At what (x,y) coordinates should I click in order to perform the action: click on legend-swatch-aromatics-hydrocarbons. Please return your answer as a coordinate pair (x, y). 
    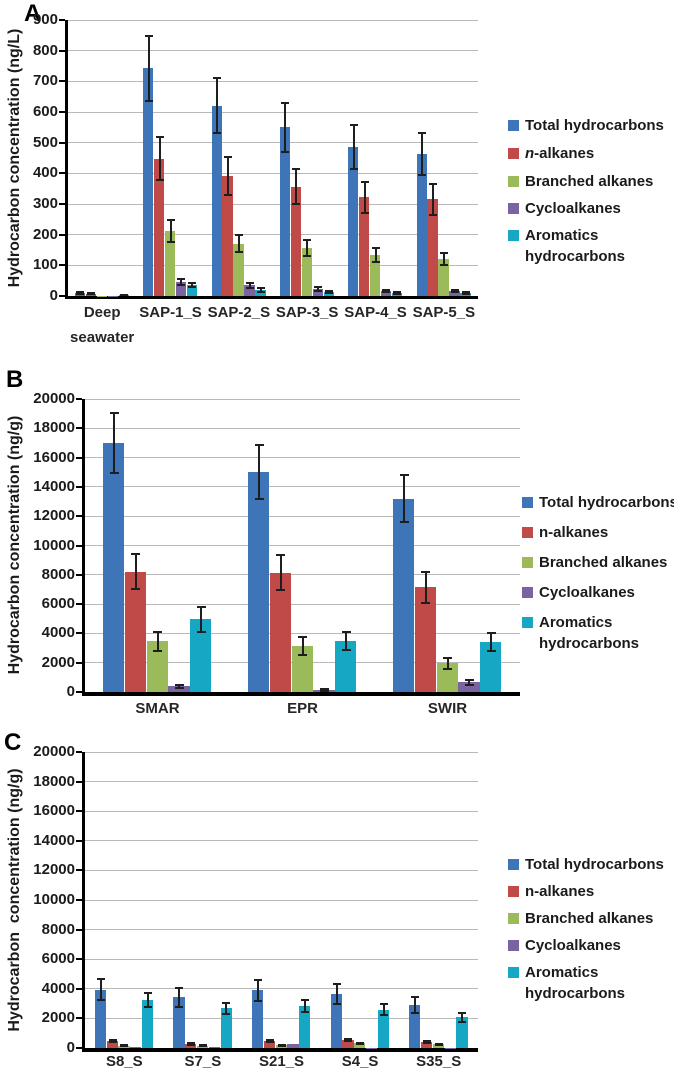
    Looking at the image, I should click on (513, 235).